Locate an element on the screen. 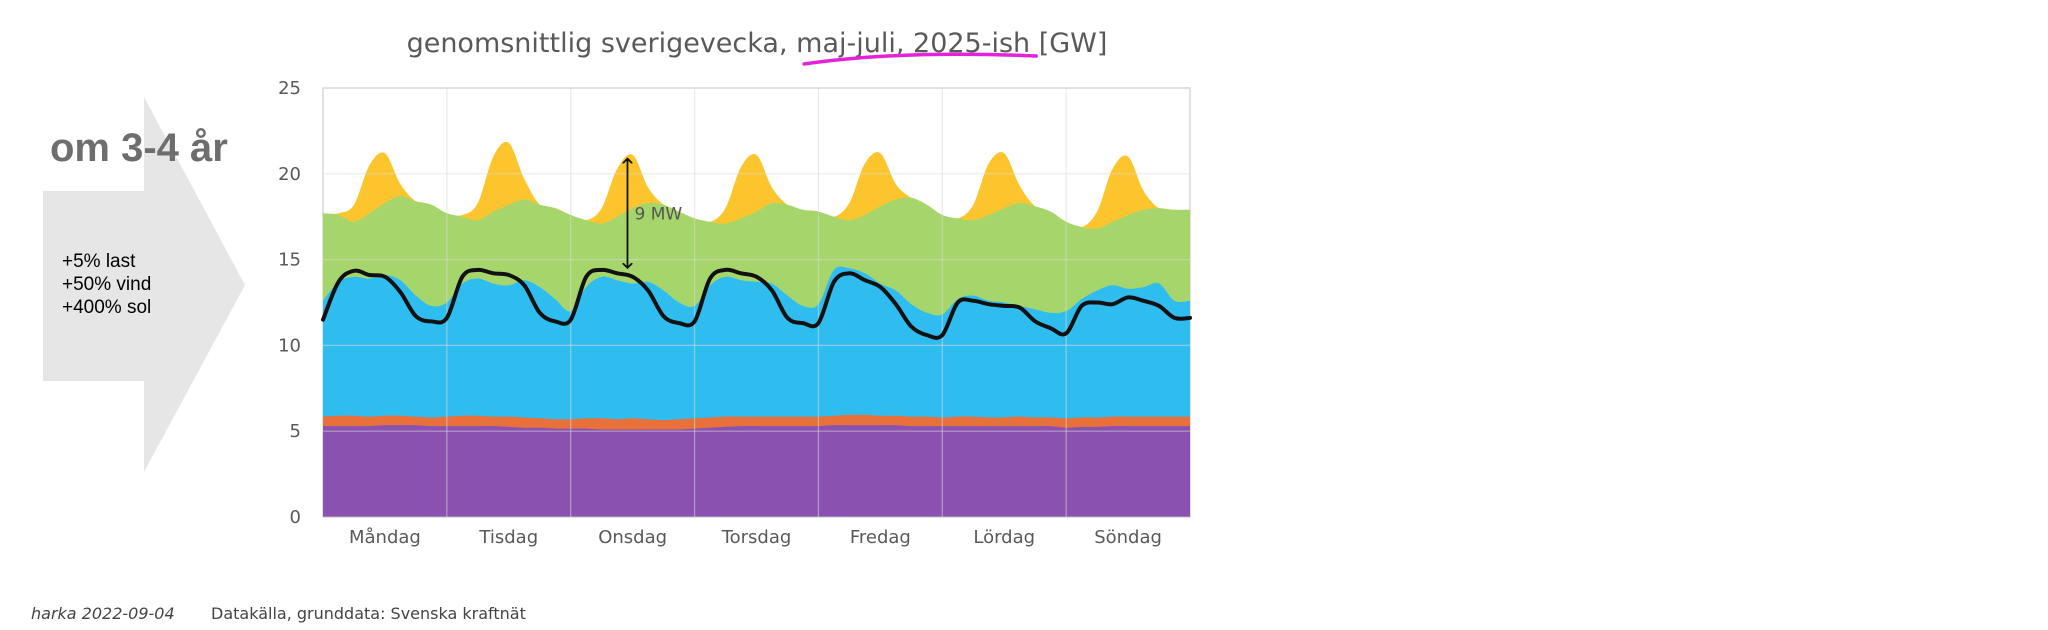 The width and height of the screenshot is (2048, 630). x-category-label: Lördag is located at coordinates (1004, 537).